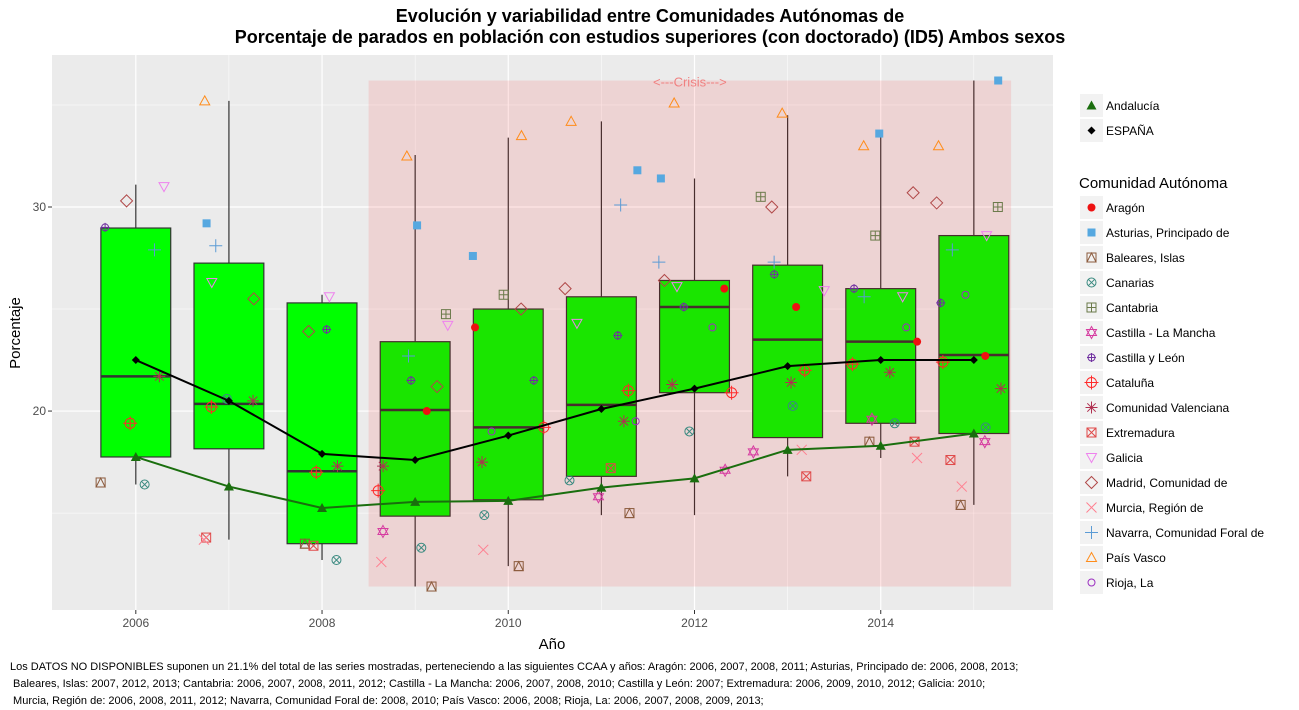 The image size is (1299, 710). Describe the element at coordinates (796, 306) in the screenshot. I see `point-arag-n-2013` at that location.